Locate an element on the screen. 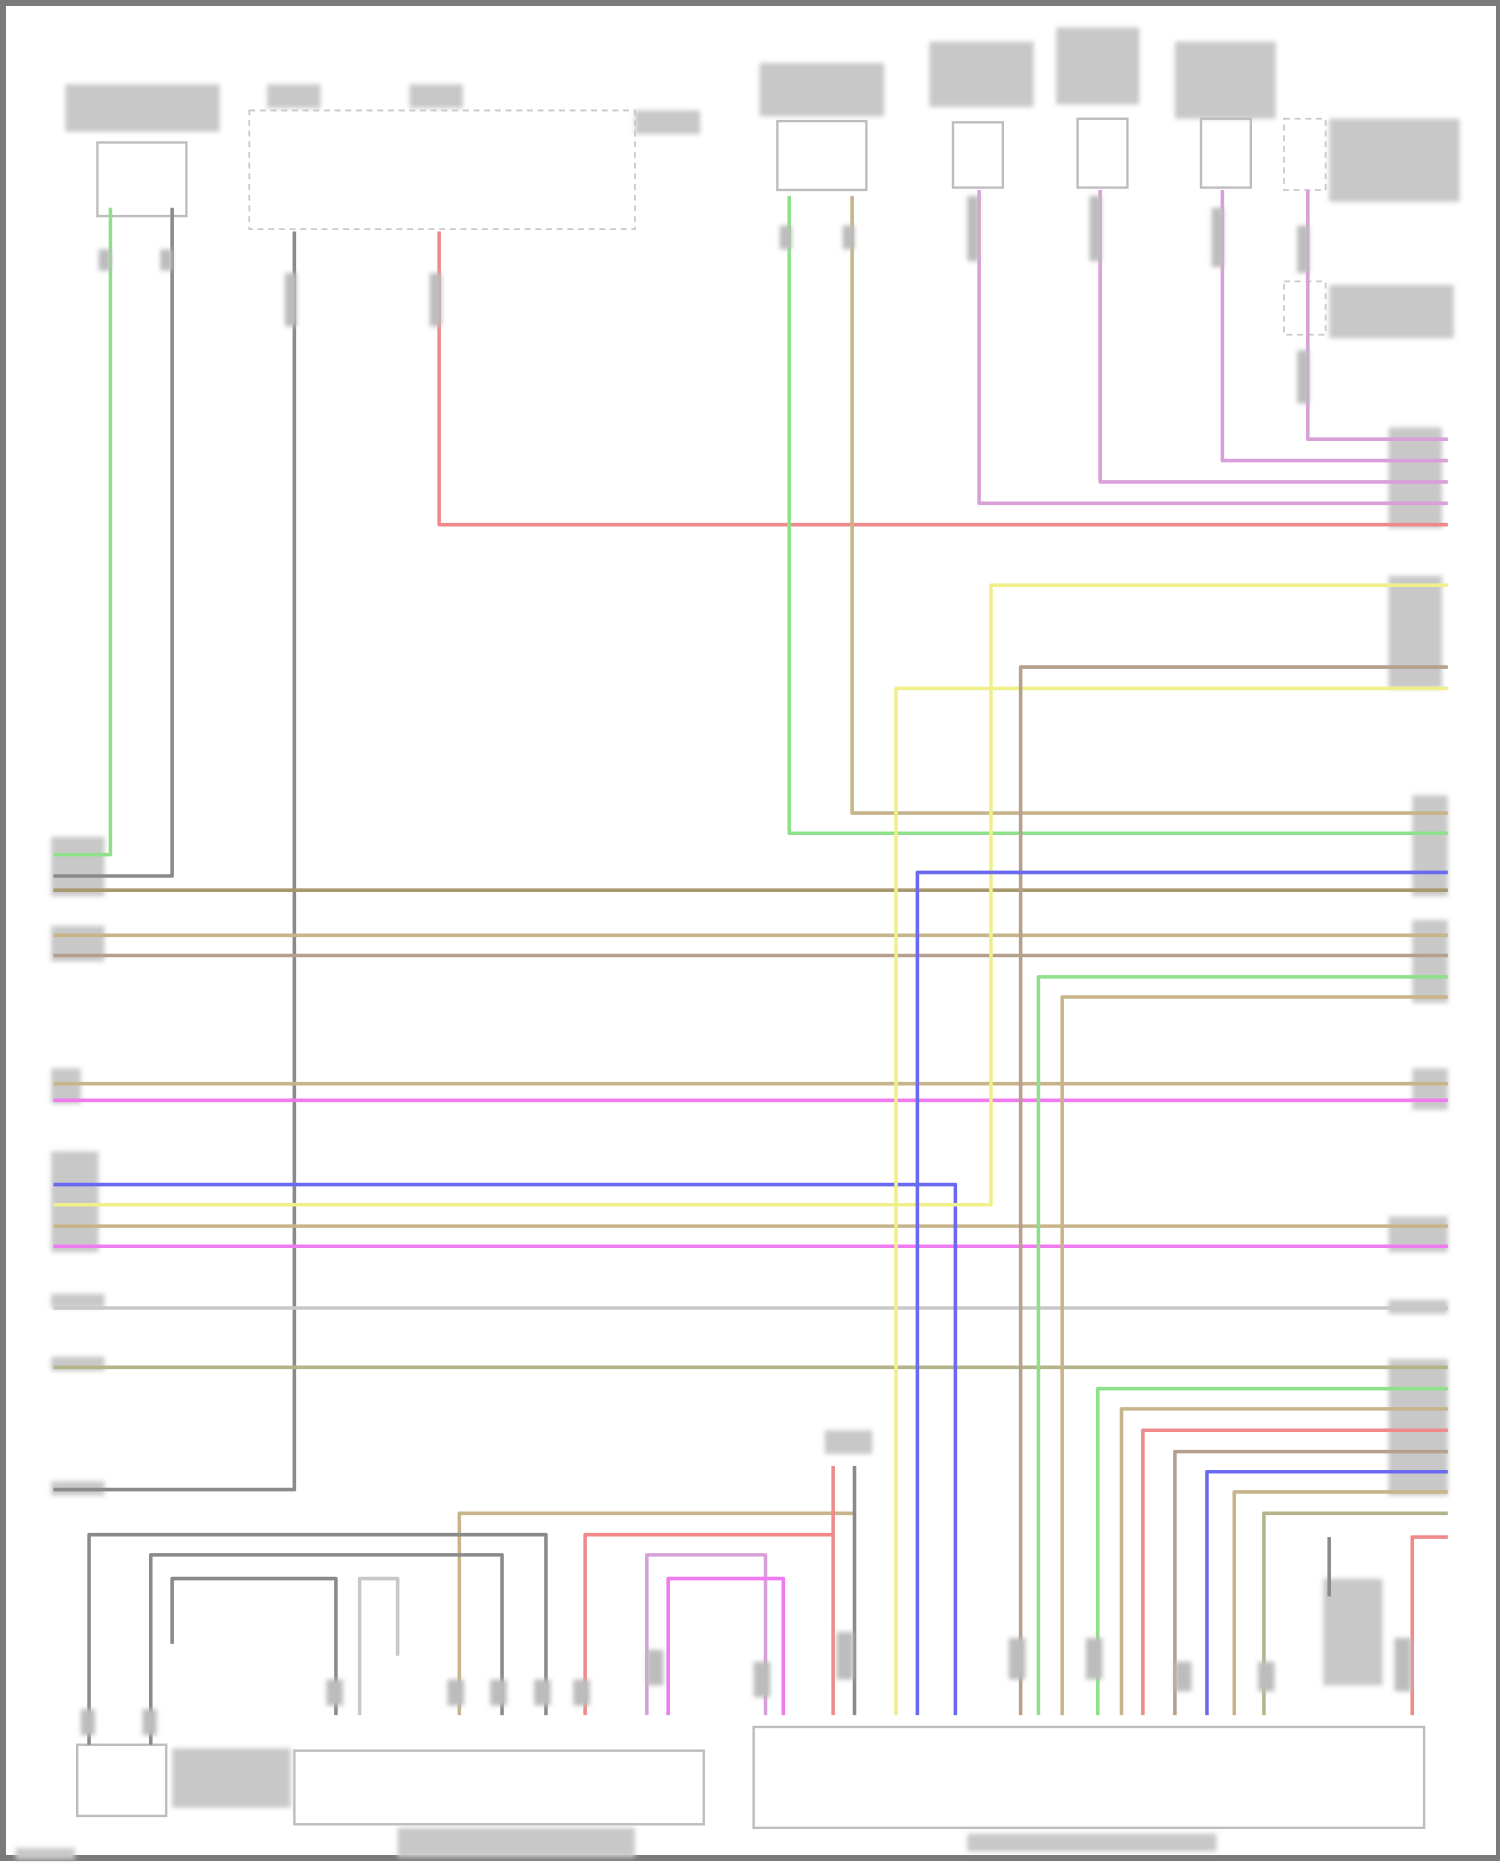  control-module-center is located at coordinates (499, 1787).